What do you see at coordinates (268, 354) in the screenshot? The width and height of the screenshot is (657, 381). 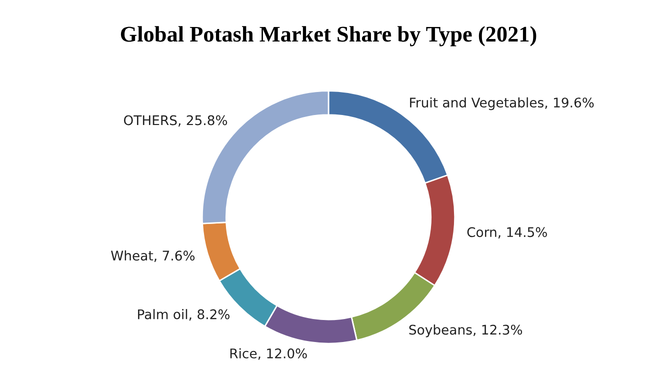 I see `slice-label: Rice, 12.0%` at bounding box center [268, 354].